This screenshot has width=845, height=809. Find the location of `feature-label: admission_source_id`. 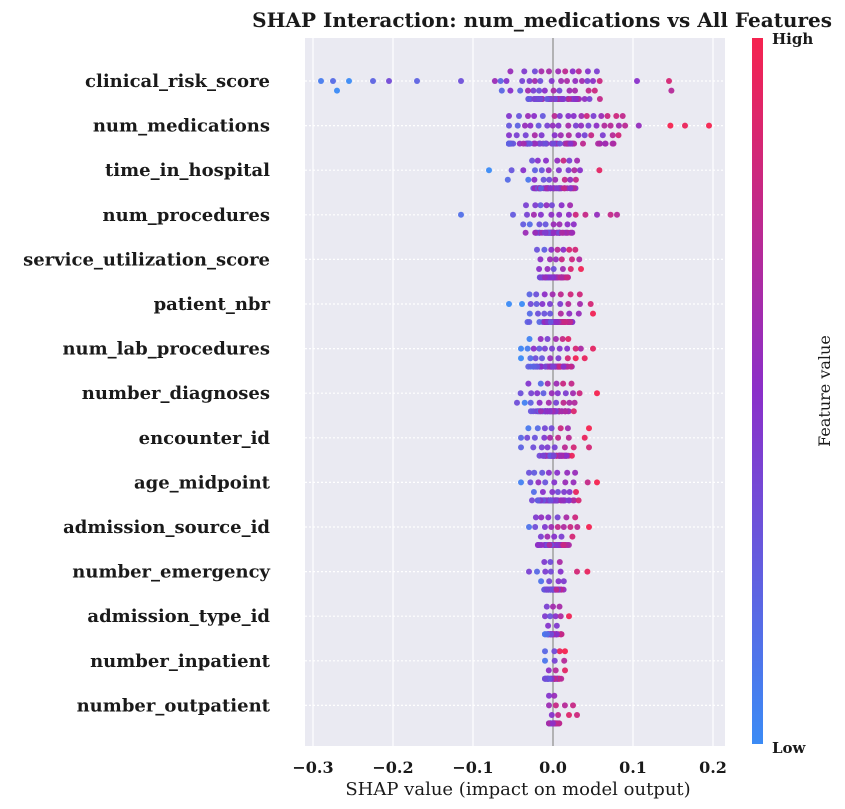

feature-label: admission_source_id is located at coordinates (166, 527).